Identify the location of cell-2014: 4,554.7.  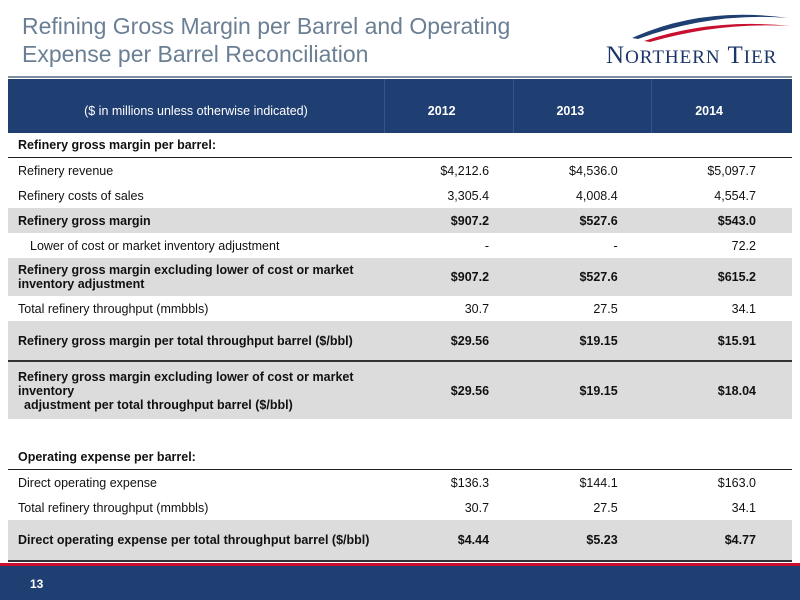
(735, 195).